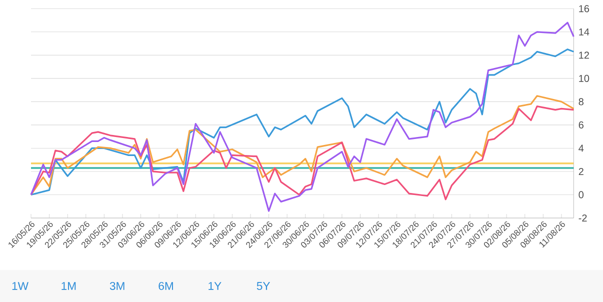 The width and height of the screenshot is (603, 302). I want to click on text: 1Y, so click(215, 286).